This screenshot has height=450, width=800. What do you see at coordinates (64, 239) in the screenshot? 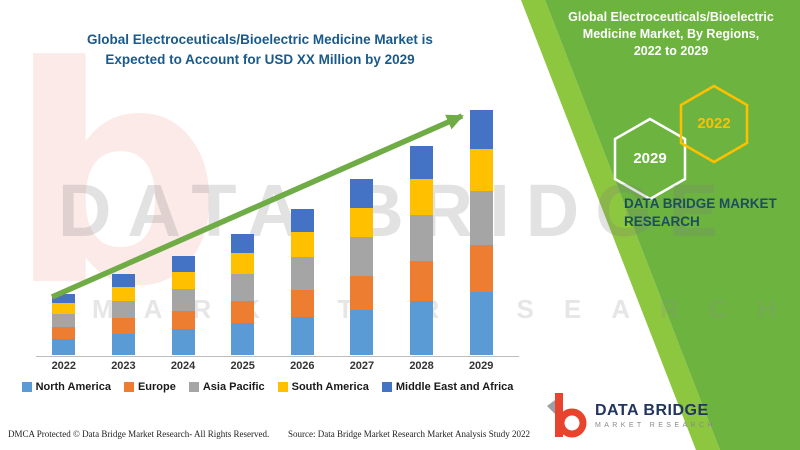
I see `bar-column-2022: 2022` at bounding box center [64, 239].